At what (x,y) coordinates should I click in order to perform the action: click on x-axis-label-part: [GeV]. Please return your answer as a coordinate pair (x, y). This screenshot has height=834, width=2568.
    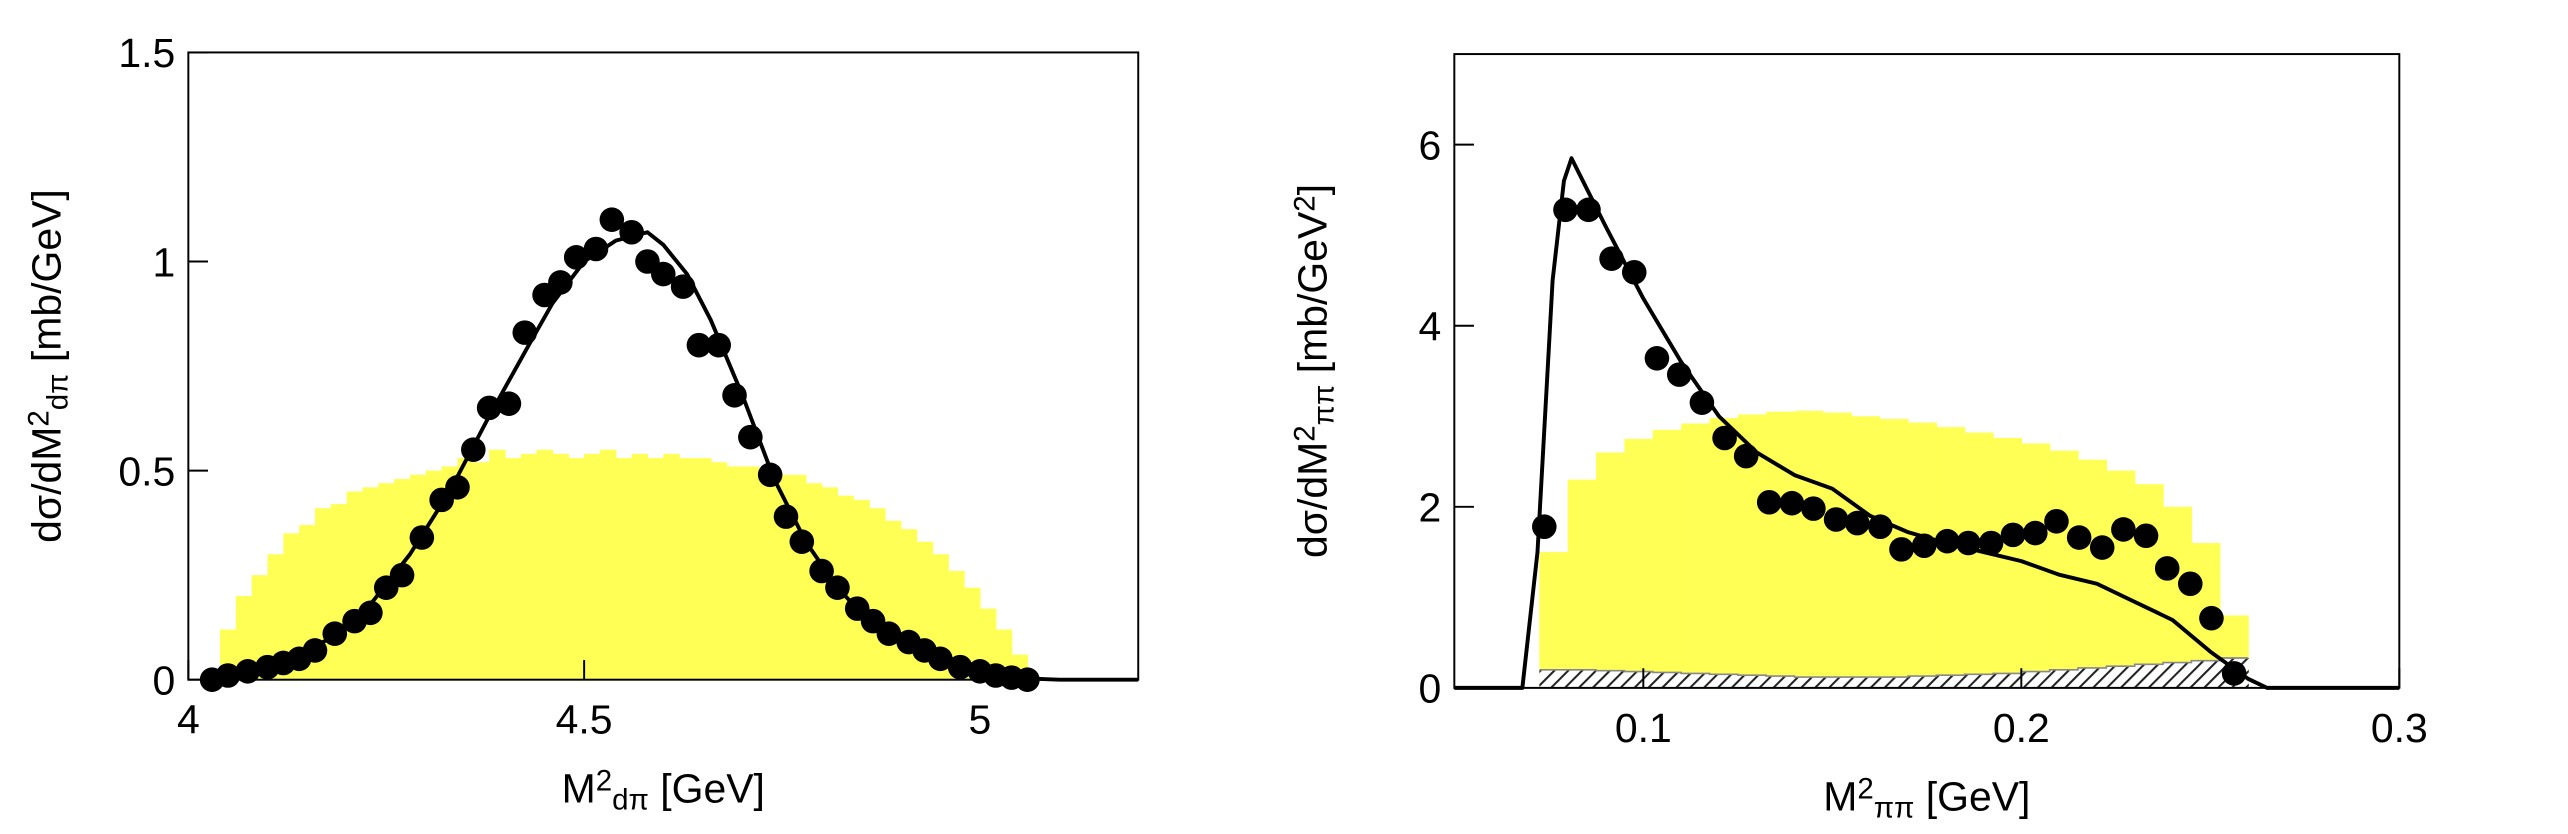
    Looking at the image, I should click on (707, 789).